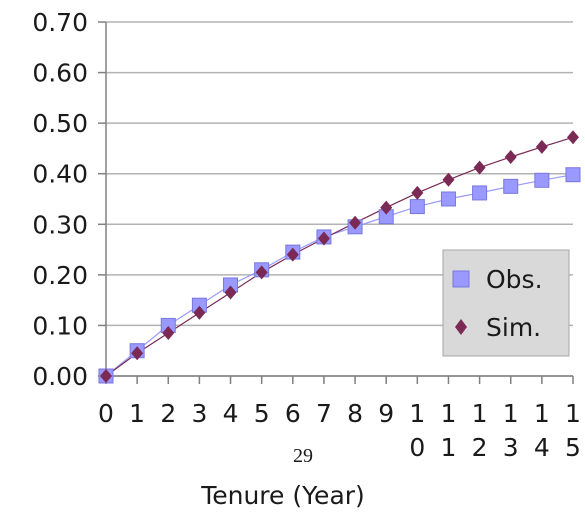 The height and width of the screenshot is (516, 585). I want to click on legend-sim-label: Sim., so click(513, 327).